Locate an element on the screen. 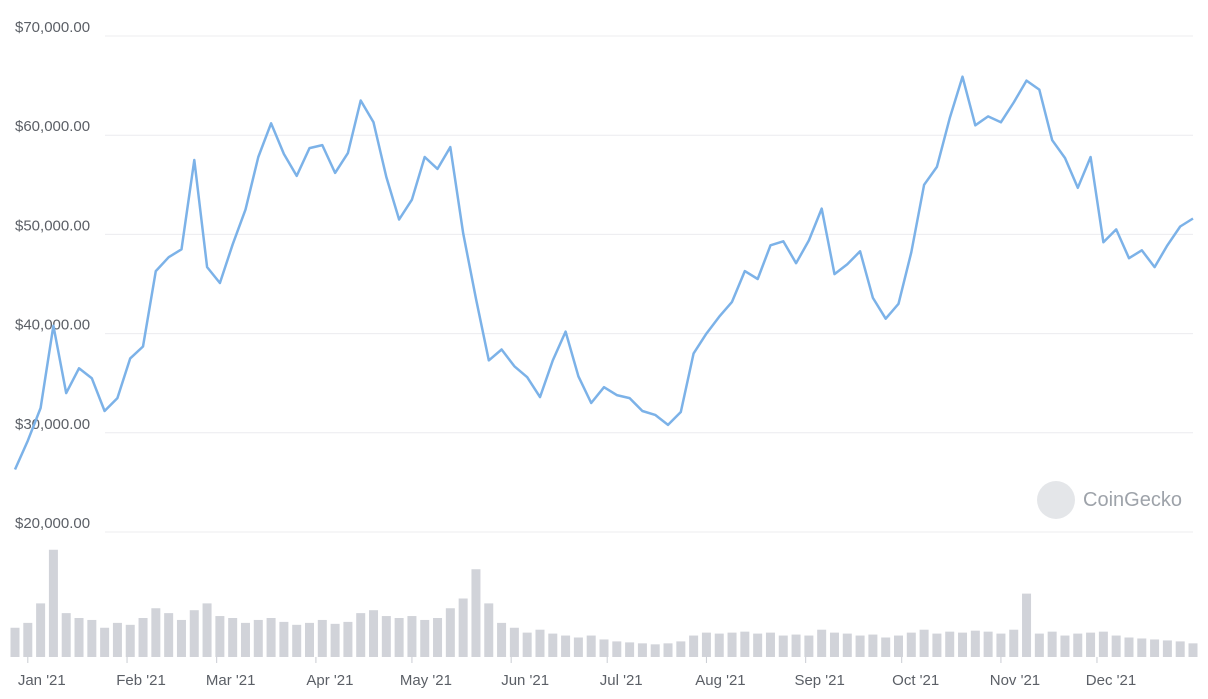 The width and height of the screenshot is (1208, 699). x-tick-label: Jan '21 is located at coordinates (42, 680).